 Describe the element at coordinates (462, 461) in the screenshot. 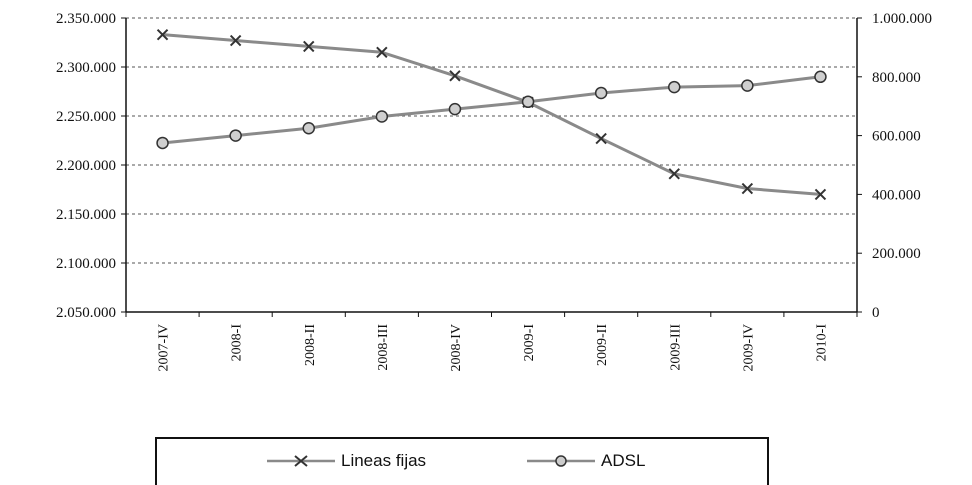

I see `chart-legend: Lineas fijas ADSL` at that location.